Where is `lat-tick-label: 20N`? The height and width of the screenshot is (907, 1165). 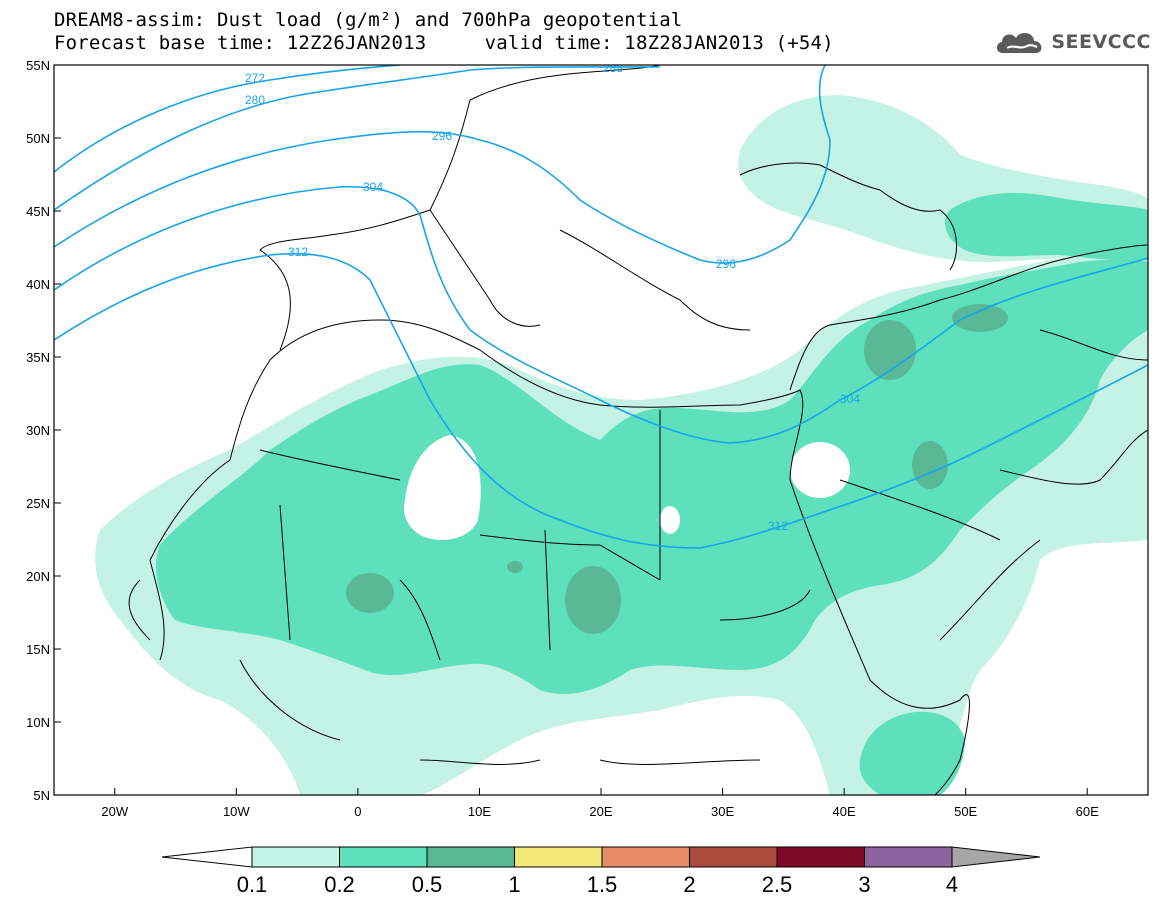 lat-tick-label: 20N is located at coordinates (38, 576).